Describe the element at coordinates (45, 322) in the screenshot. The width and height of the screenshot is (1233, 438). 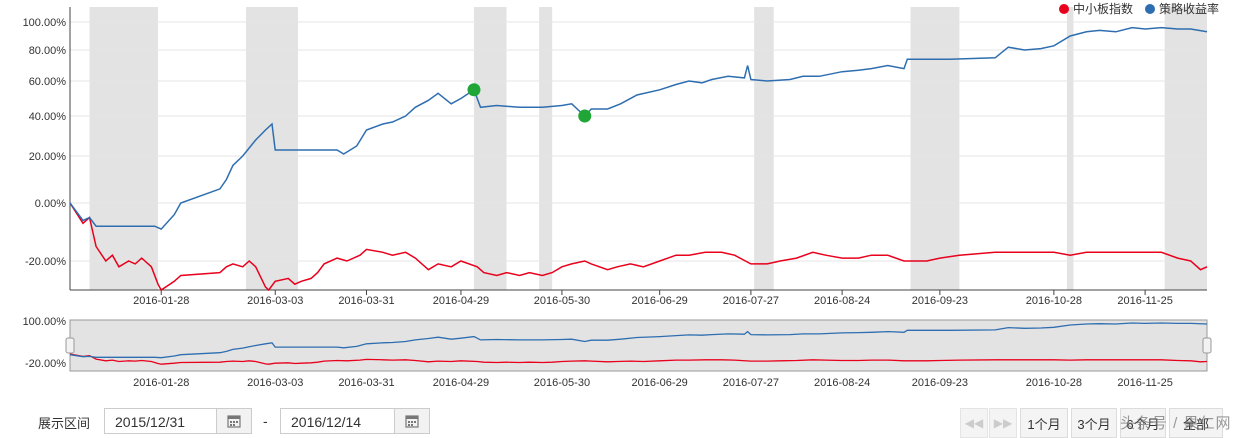
I see `navigator-y-label-0: 100.00%` at that location.